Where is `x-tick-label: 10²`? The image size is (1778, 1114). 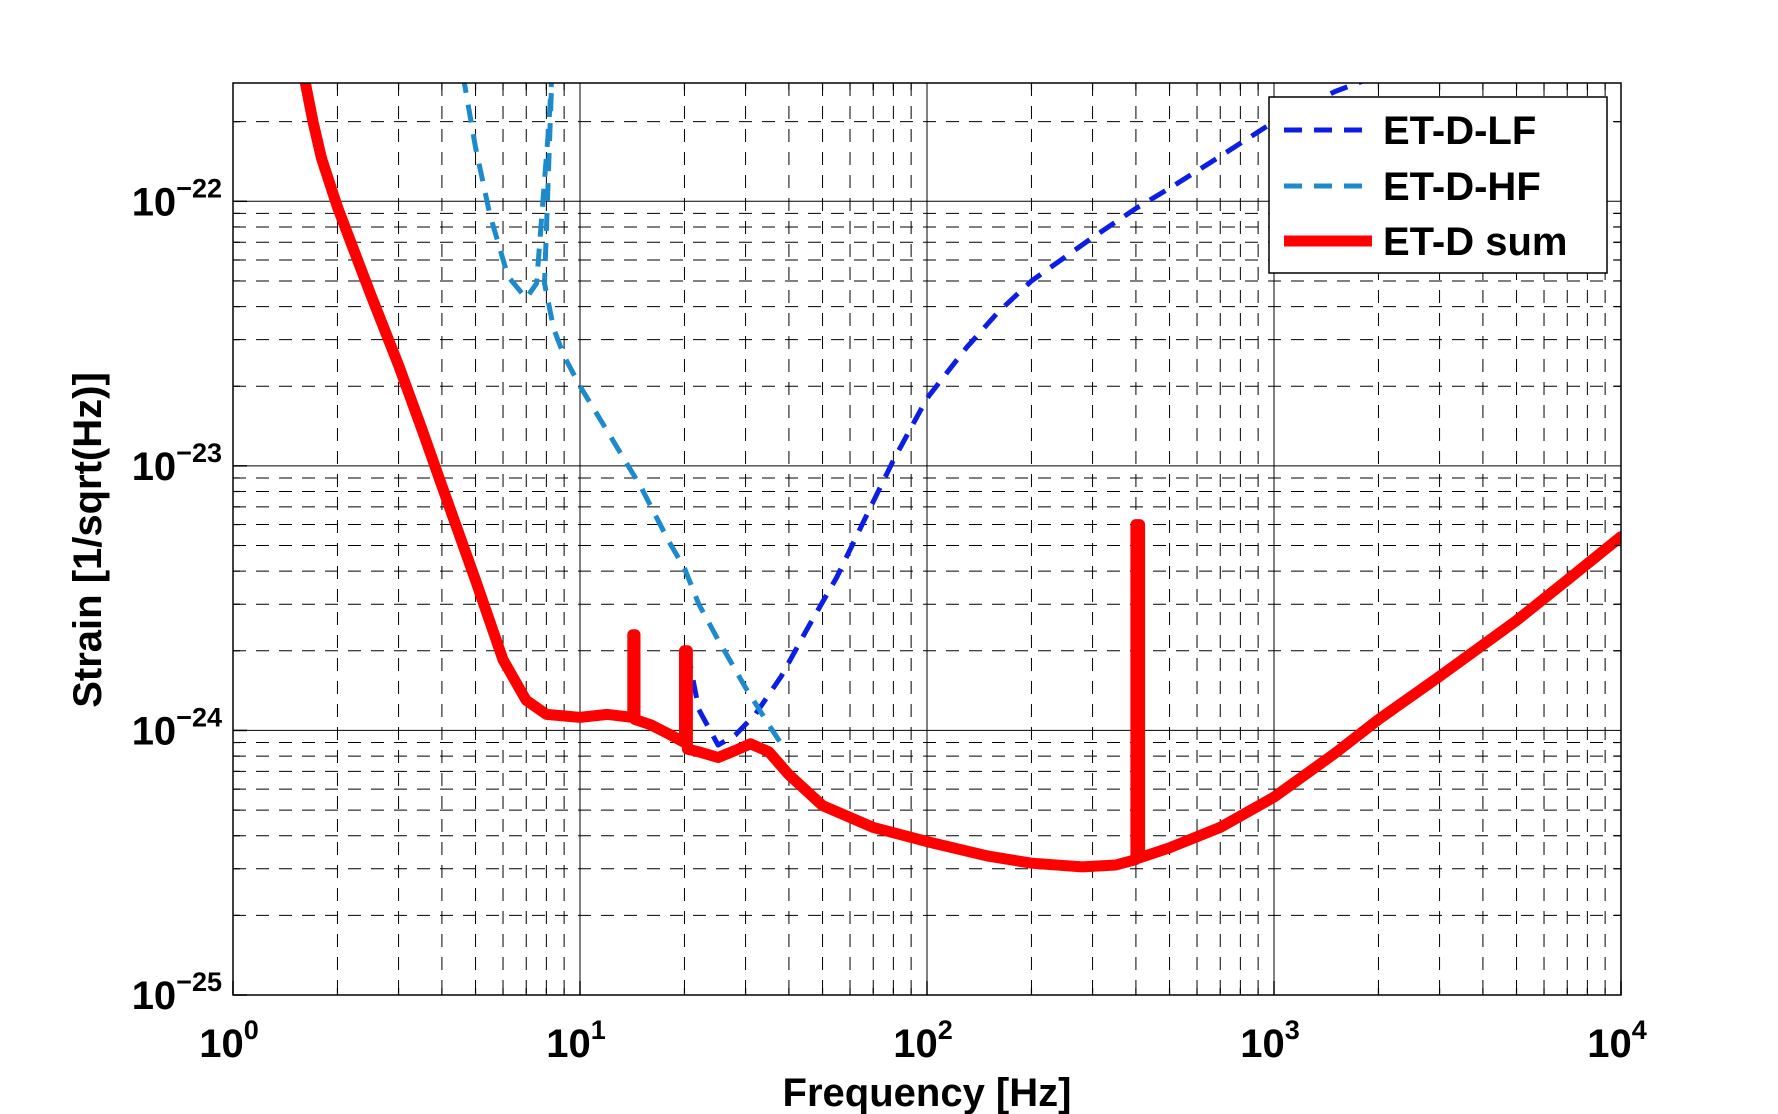 x-tick-label: 10² is located at coordinates (923, 1040).